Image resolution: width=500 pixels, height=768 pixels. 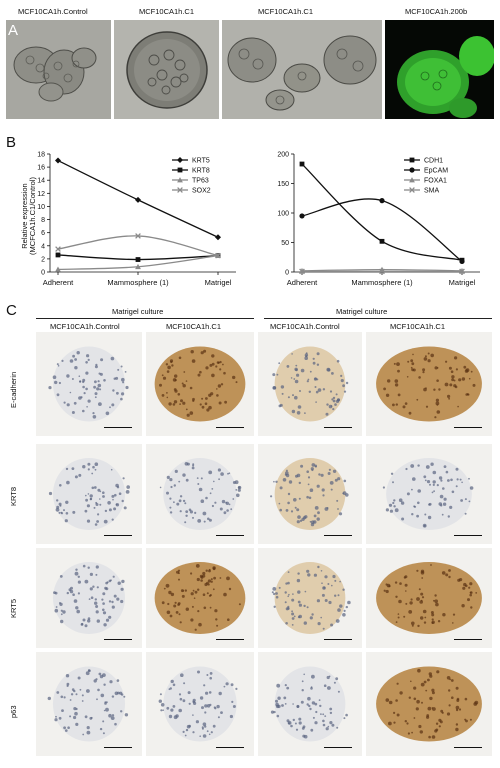 I want to click on col-title-4: MCF10CA1h.C1, so click(x=418, y=326).